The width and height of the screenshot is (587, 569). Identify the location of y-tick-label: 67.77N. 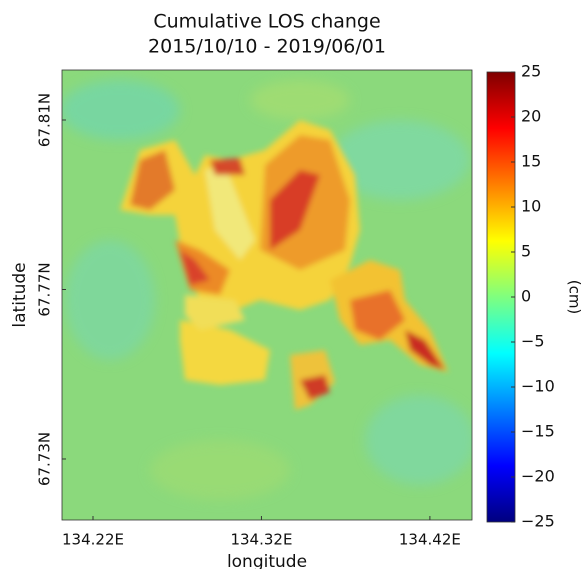
(45, 289).